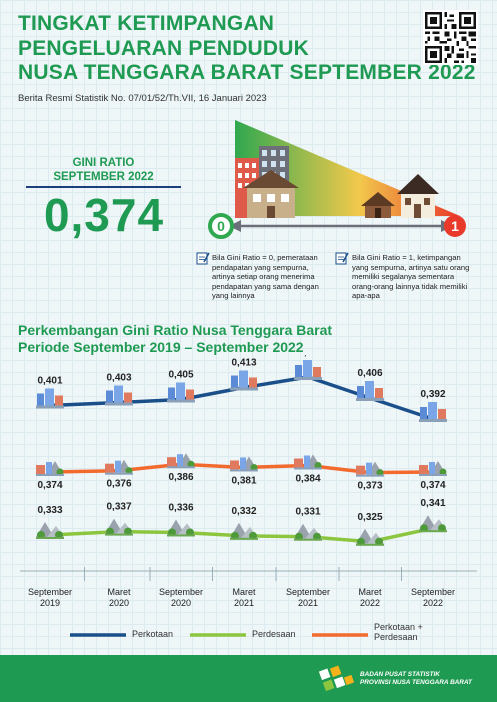  I want to click on title-line-2: PENGELUARAN PENDUDUK, so click(164, 48).